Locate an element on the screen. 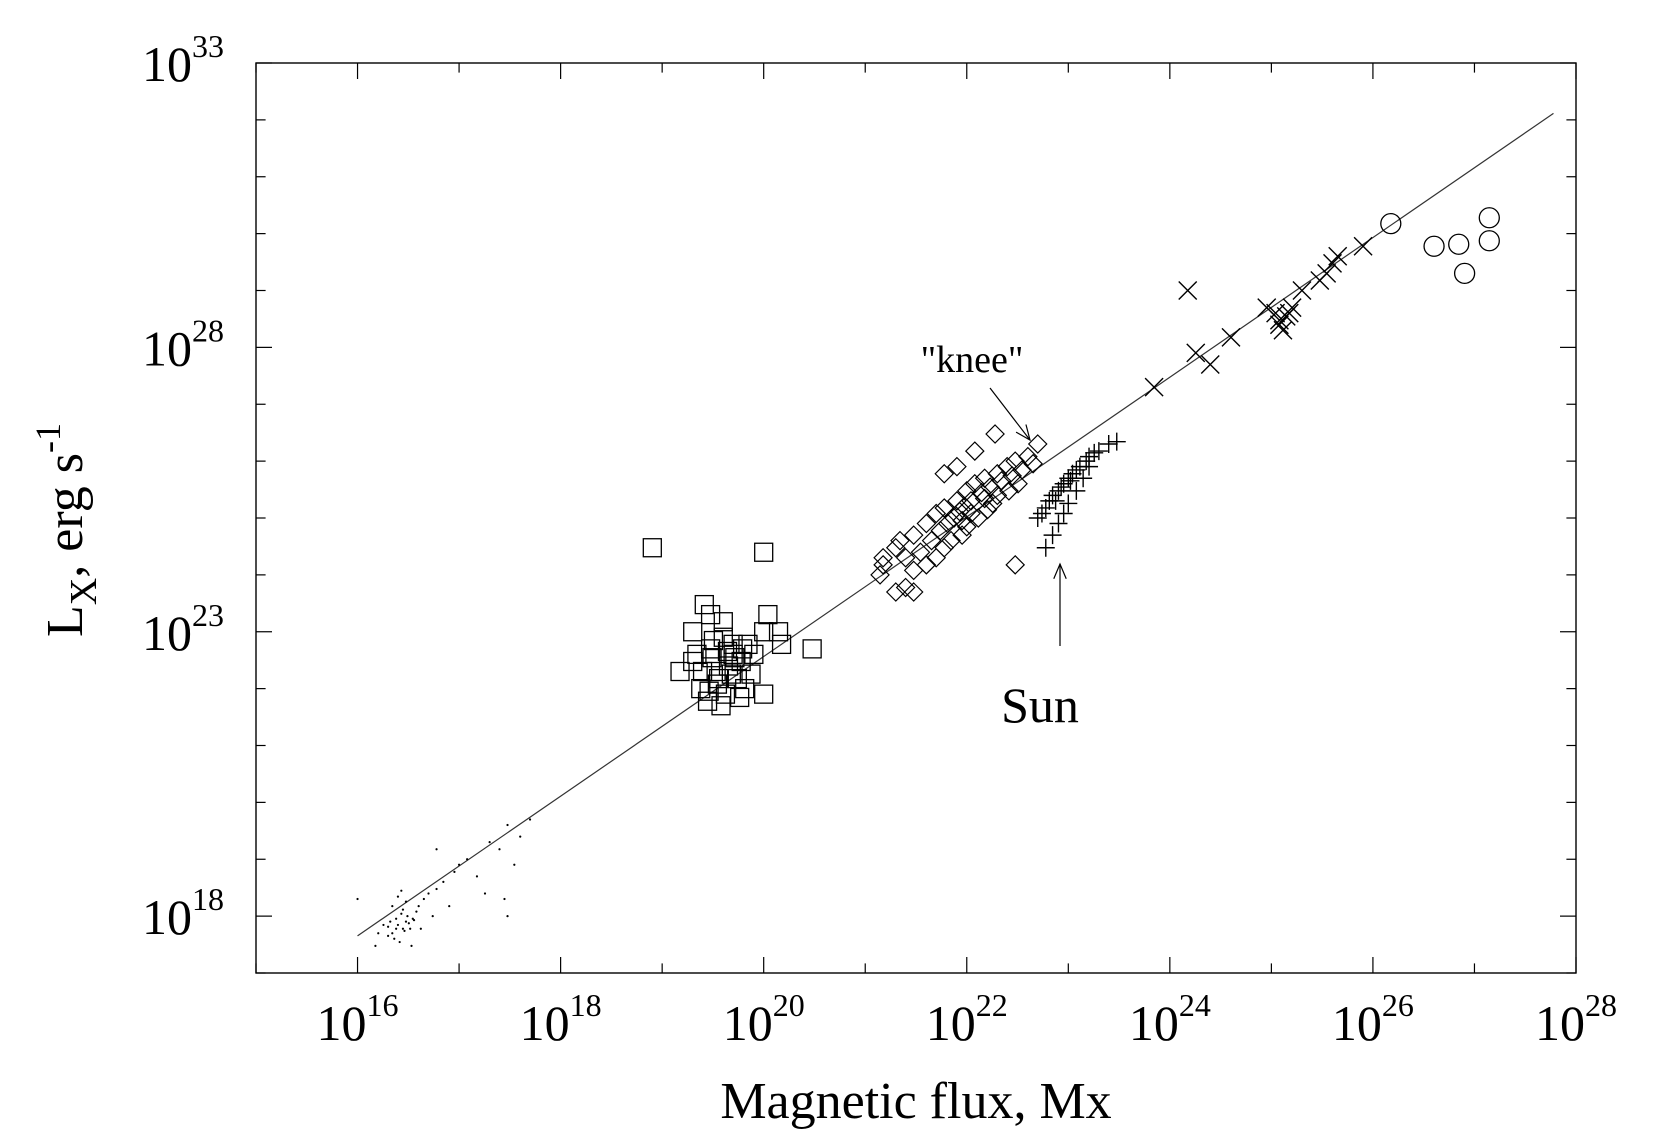 Image resolution: width=1656 pixels, height=1146 pixels. x-tick-exp: 18 is located at coordinates (586, 1005).